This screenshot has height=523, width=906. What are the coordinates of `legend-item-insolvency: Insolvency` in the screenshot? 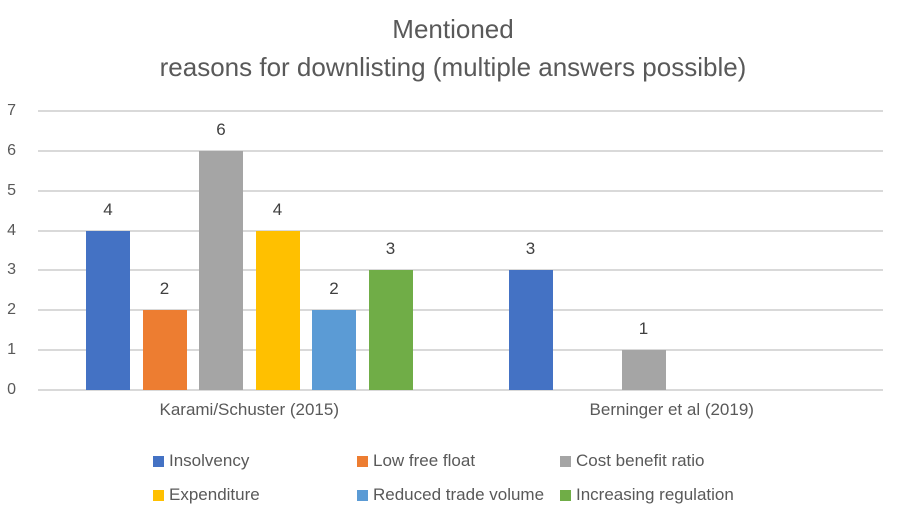 It's located at (201, 461).